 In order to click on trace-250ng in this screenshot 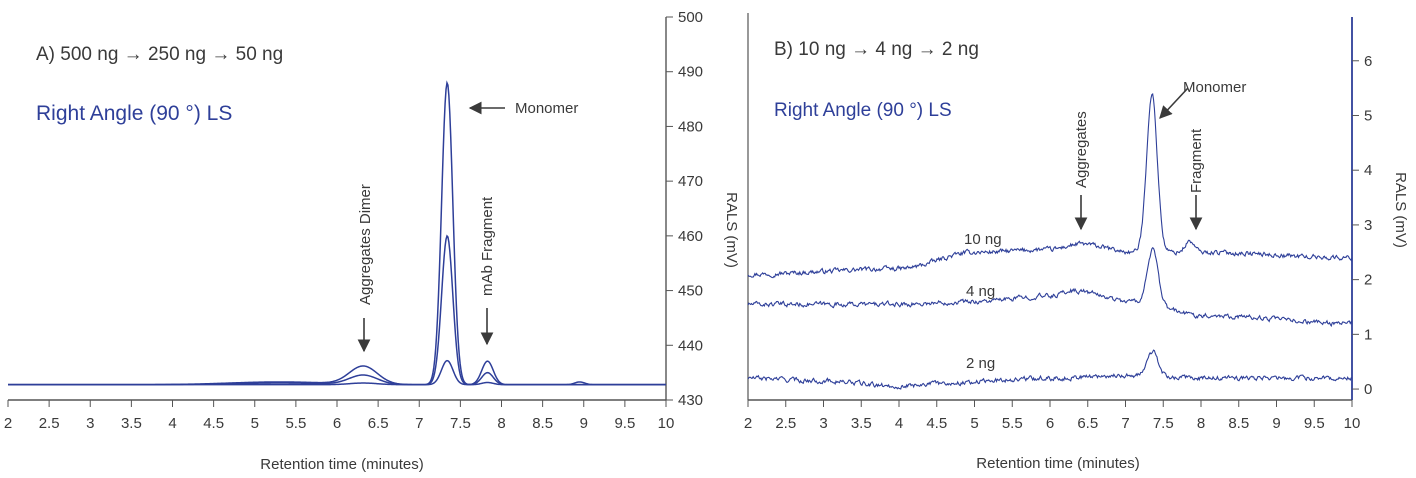, I will do `click(337, 310)`.